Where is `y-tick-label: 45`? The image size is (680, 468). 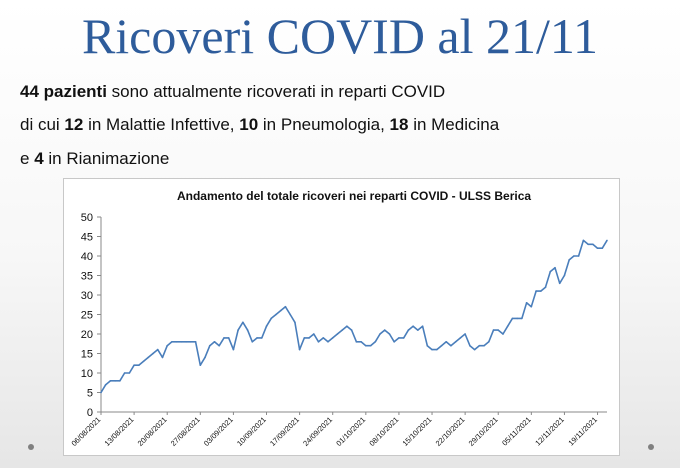 y-tick-label: 45 is located at coordinates (87, 238).